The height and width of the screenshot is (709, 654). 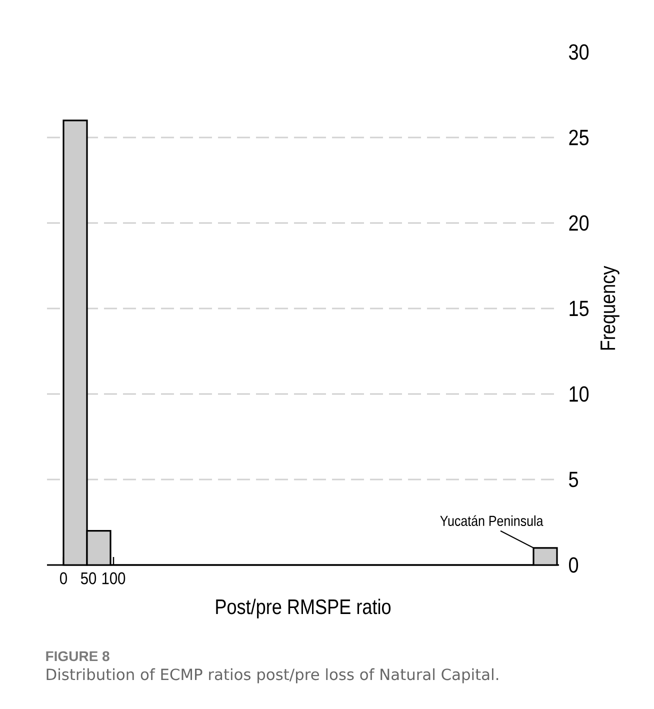 I want to click on y-tick-label: 25, so click(x=579, y=138).